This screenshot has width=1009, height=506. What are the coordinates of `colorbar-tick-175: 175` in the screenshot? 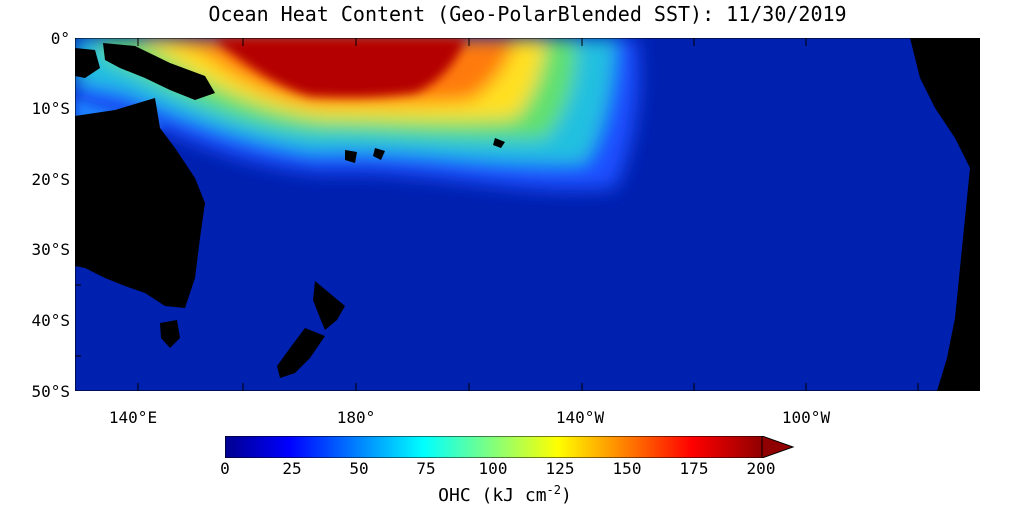 It's located at (694, 468).